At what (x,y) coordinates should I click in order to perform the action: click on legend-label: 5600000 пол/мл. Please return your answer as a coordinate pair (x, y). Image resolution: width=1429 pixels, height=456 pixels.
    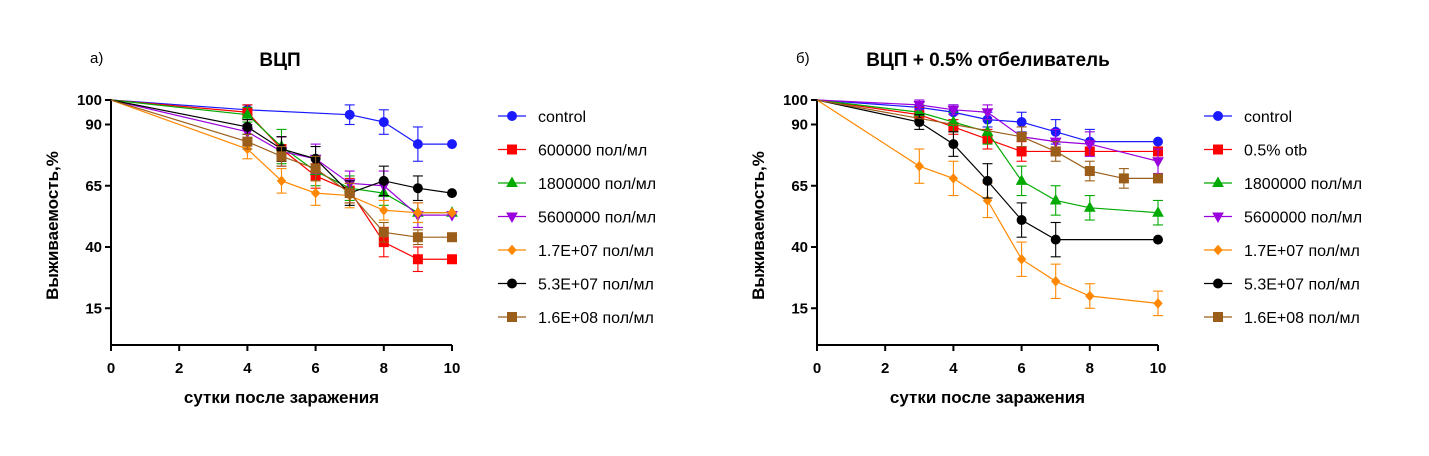
    Looking at the image, I should click on (597, 218).